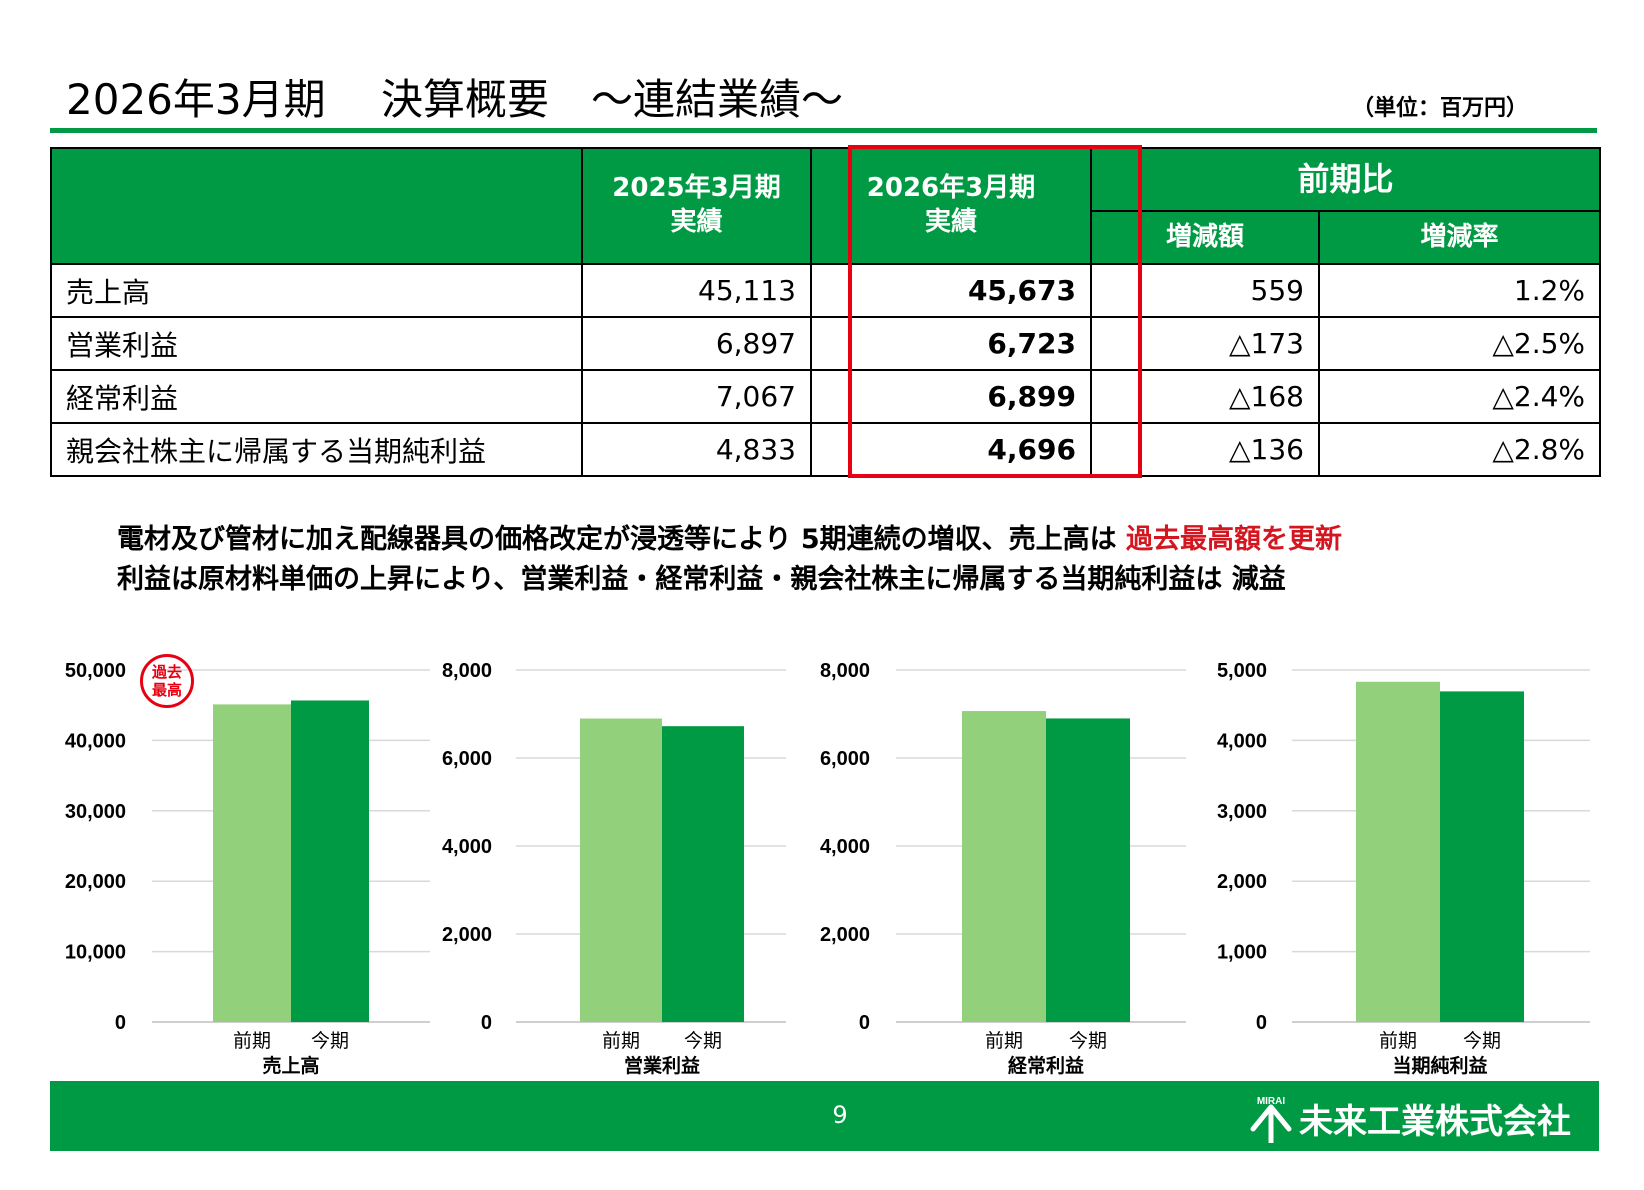 This screenshot has height=1190, width=1644. Describe the element at coordinates (1439, 1065) in the screenshot. I see `chart-title: 当期純利益` at that location.